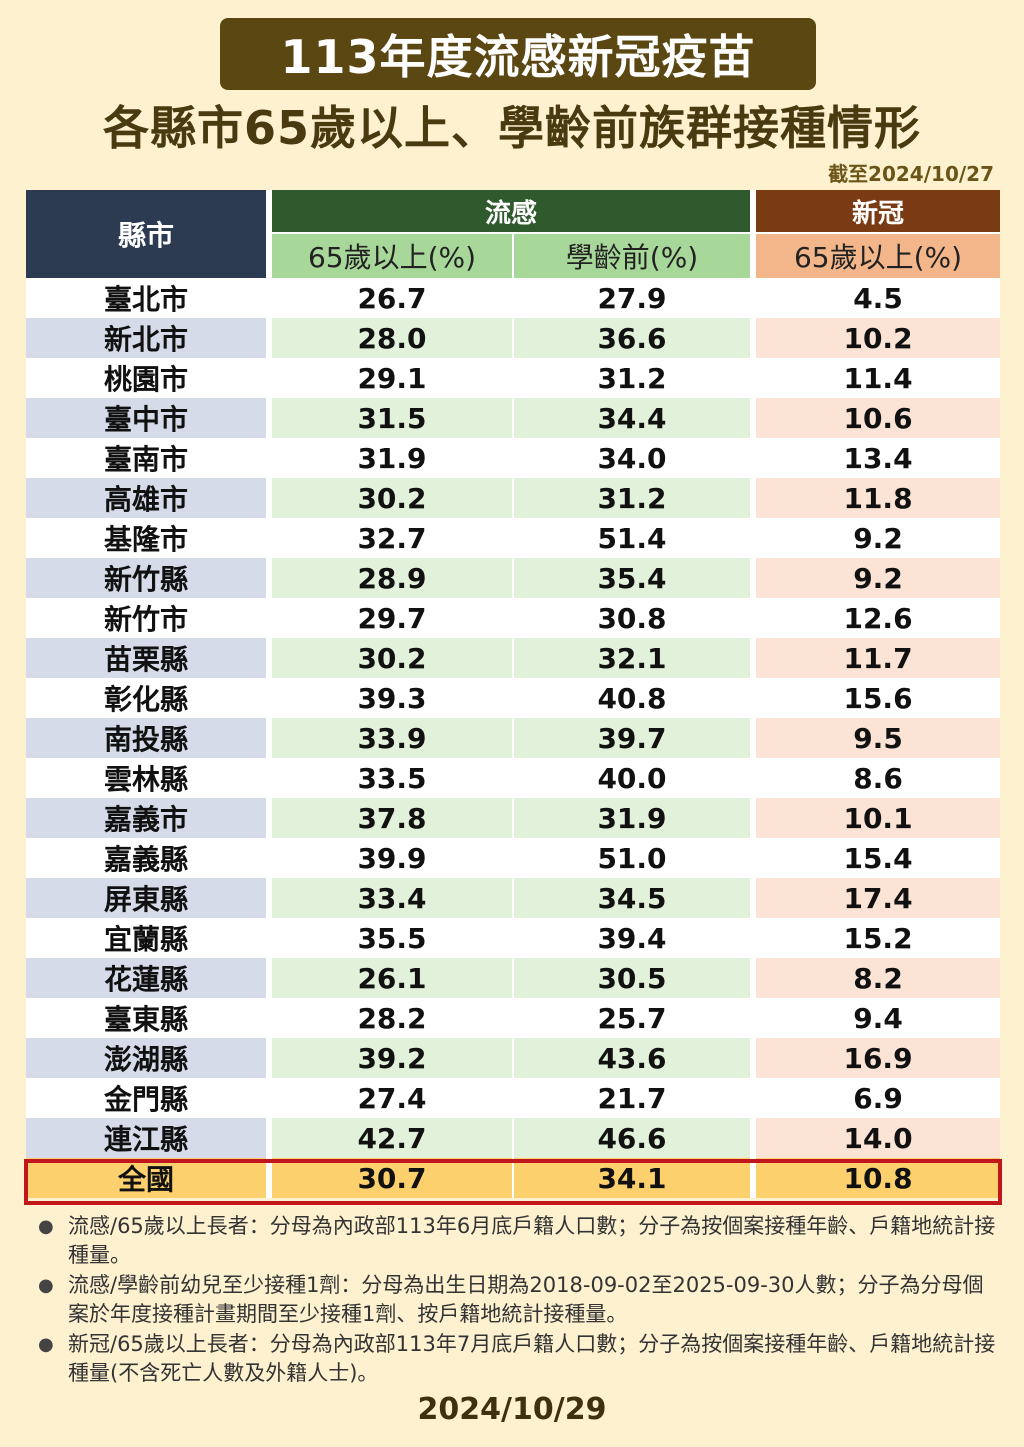  Describe the element at coordinates (149, 698) in the screenshot. I see `region-cell: 彰化縣` at that location.